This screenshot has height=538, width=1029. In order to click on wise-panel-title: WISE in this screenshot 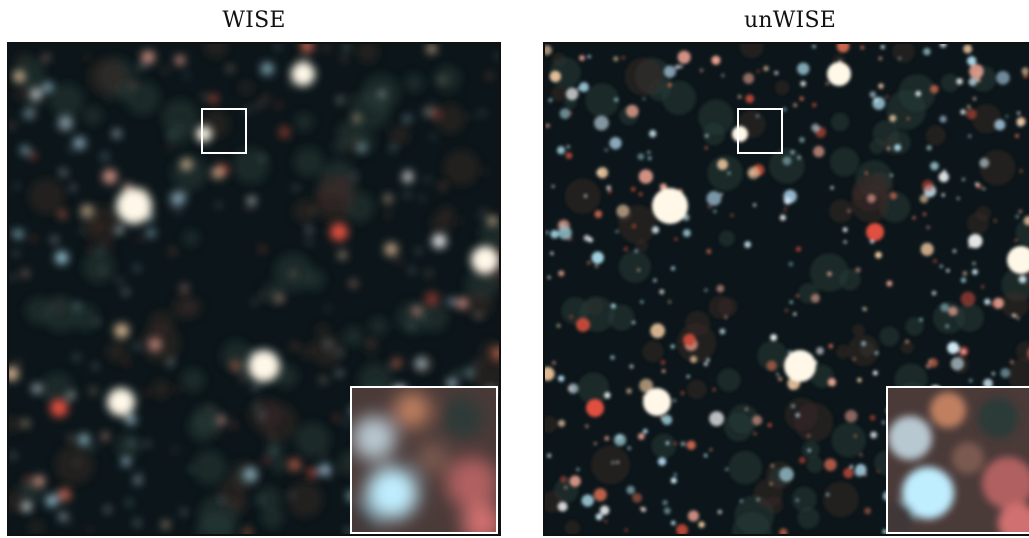, I will do `click(254, 20)`.